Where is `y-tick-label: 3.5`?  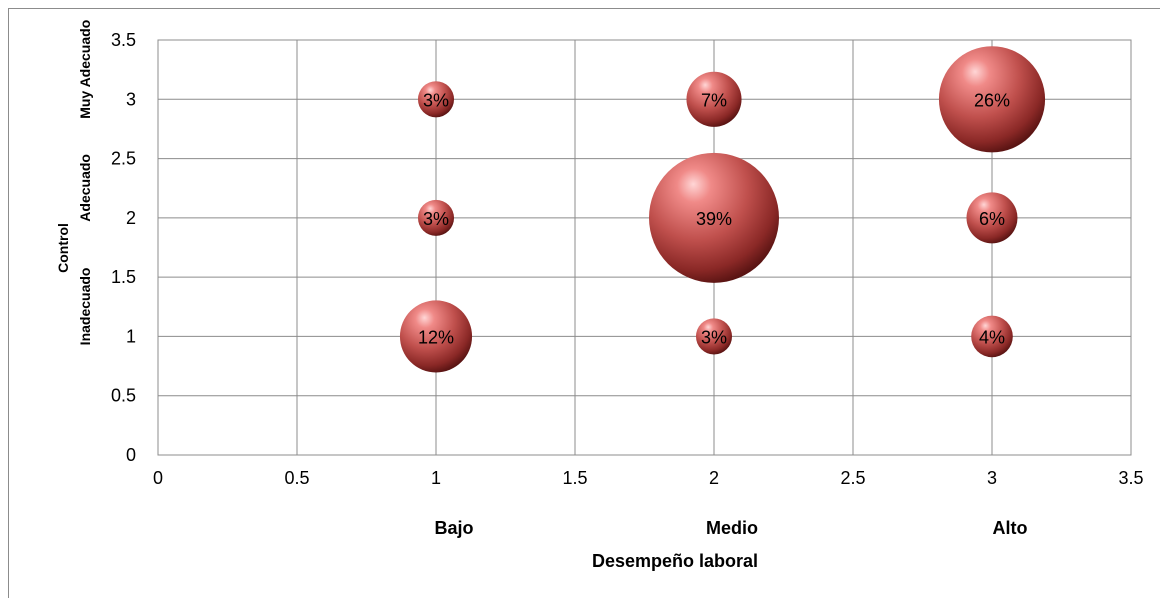 y-tick-label: 3.5 is located at coordinates (123, 40).